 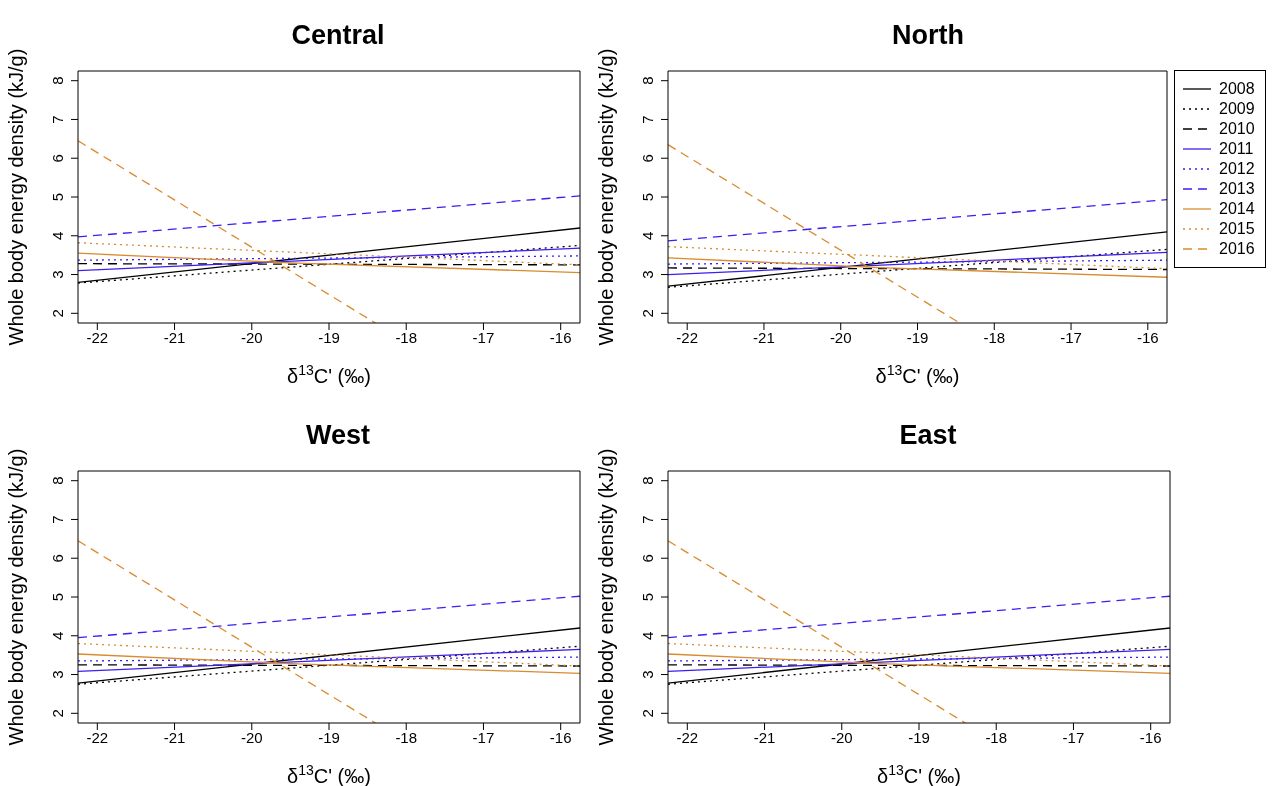 What do you see at coordinates (1237, 109) in the screenshot?
I see `legend-label: 2009` at bounding box center [1237, 109].